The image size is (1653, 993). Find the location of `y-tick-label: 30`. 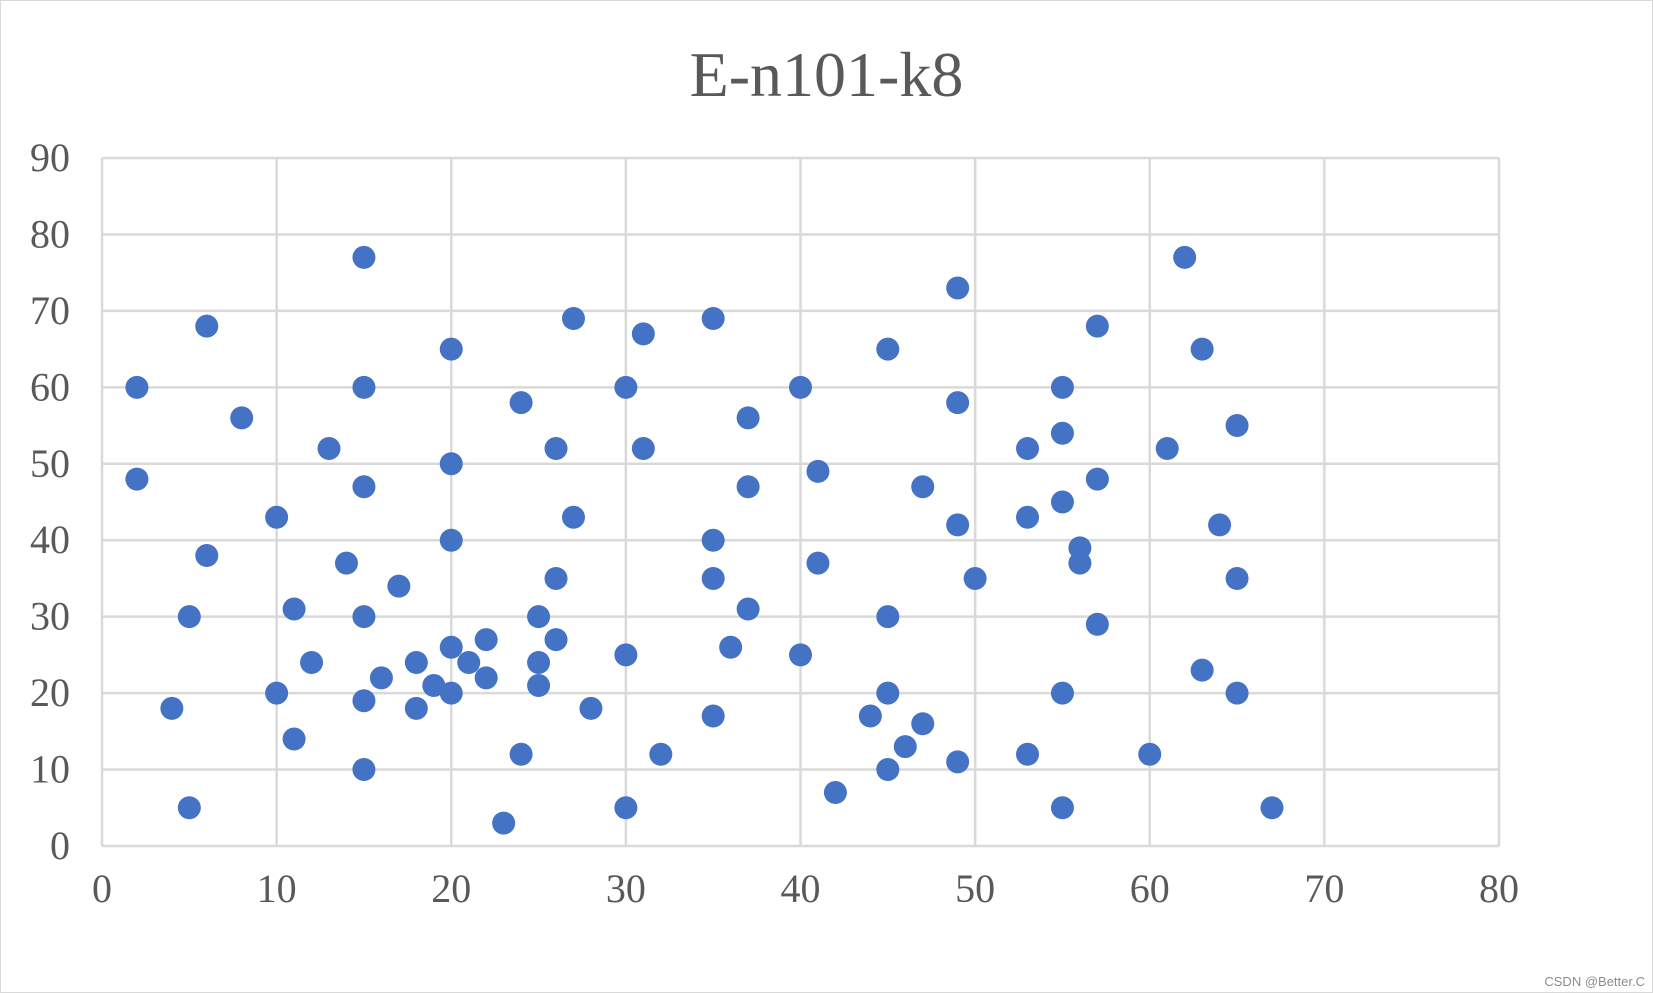

y-tick-label: 30 is located at coordinates (50, 616).